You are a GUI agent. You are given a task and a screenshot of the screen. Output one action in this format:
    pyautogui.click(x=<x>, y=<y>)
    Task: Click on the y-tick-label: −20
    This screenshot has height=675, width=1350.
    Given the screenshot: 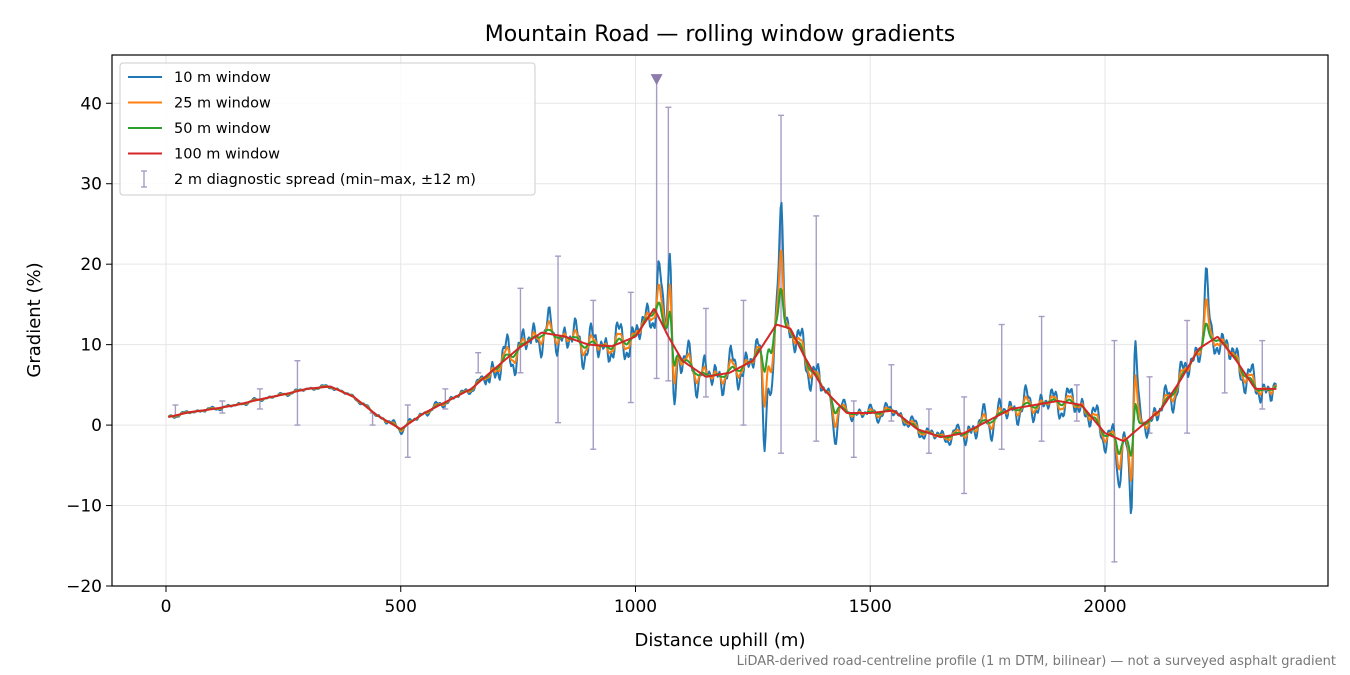 What is the action you would take?
    pyautogui.click(x=84, y=587)
    